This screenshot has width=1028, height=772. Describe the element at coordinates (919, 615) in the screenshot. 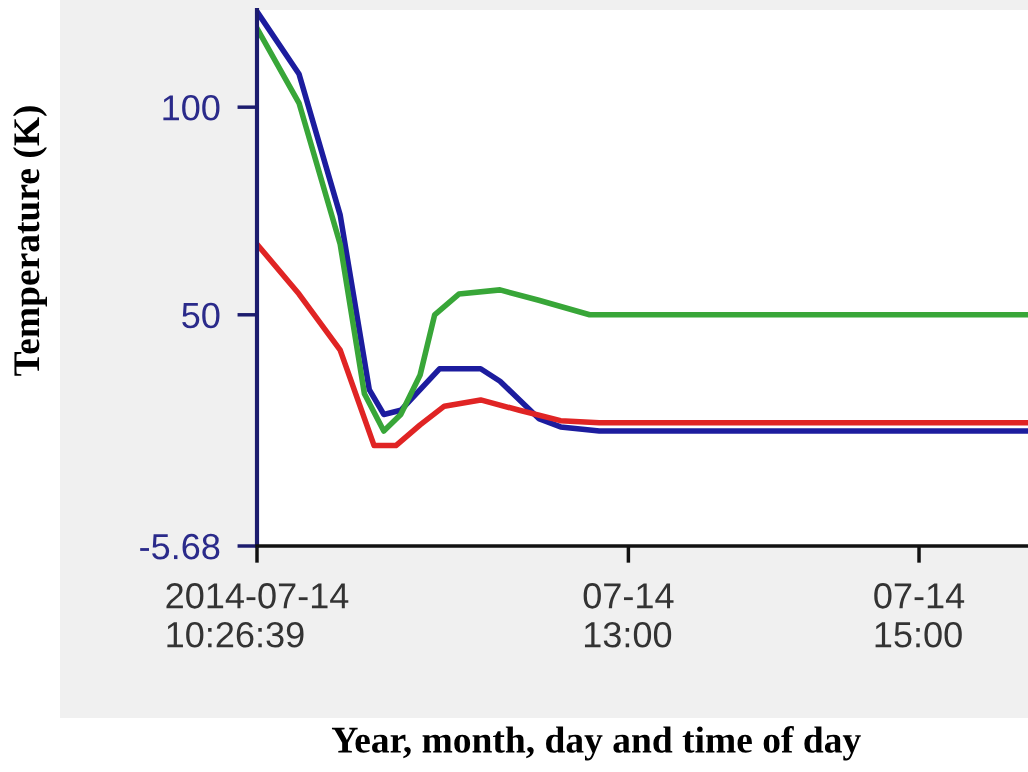

I see `x-tick-label: 07-14 15:00` at that location.